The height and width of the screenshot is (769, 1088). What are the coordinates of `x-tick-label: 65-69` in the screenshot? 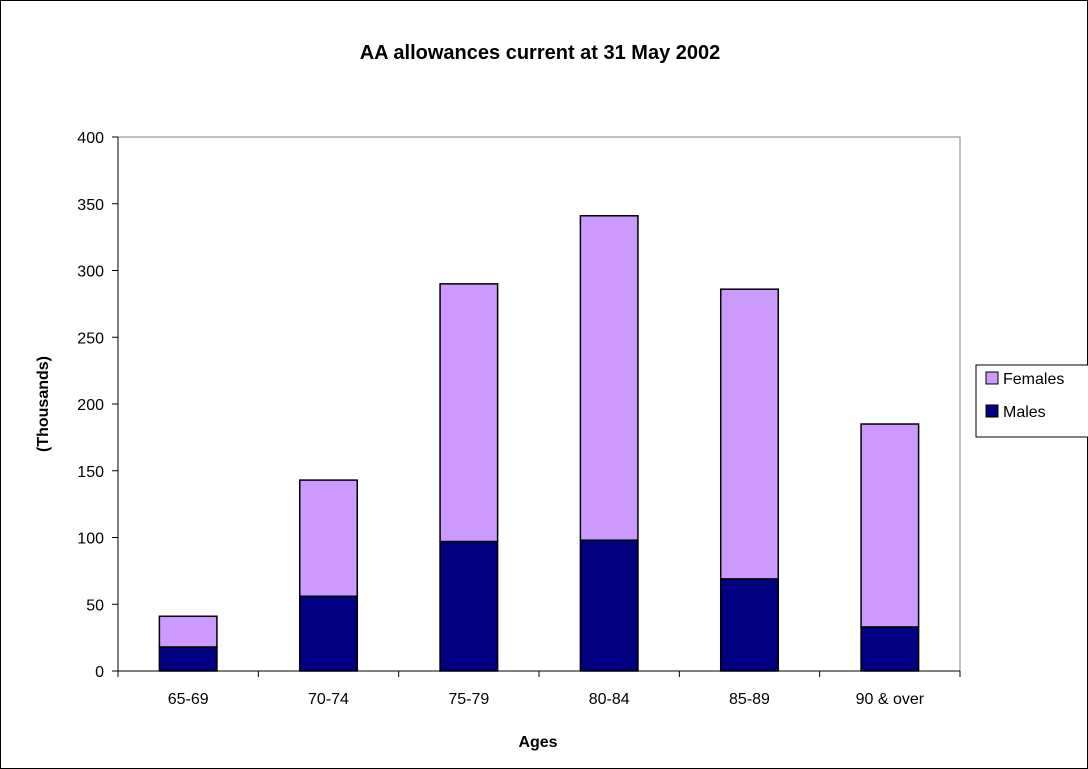 It's located at (188, 699).